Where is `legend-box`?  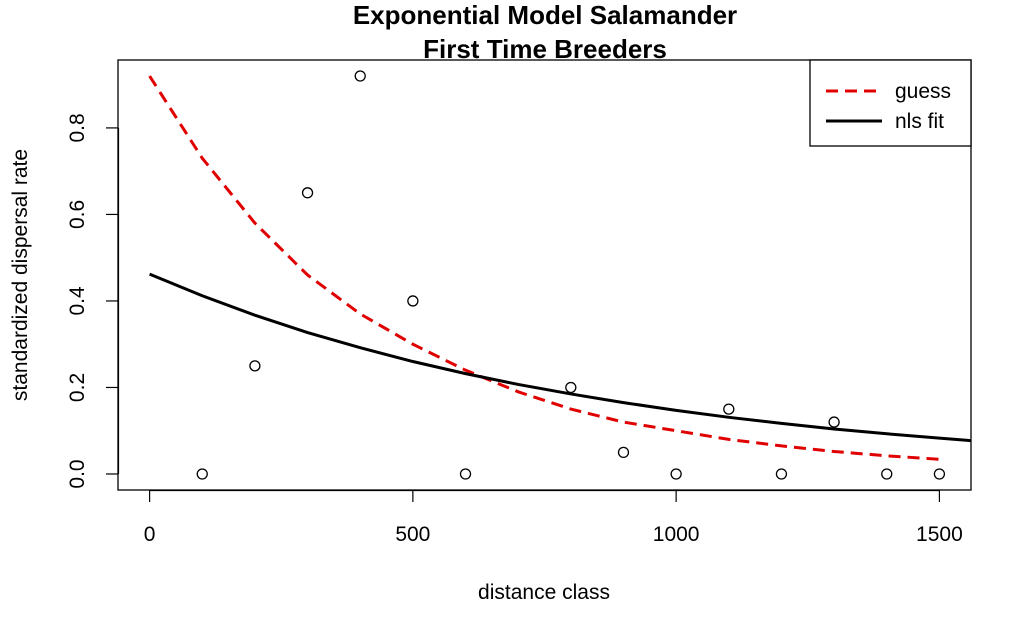 legend-box is located at coordinates (890, 103).